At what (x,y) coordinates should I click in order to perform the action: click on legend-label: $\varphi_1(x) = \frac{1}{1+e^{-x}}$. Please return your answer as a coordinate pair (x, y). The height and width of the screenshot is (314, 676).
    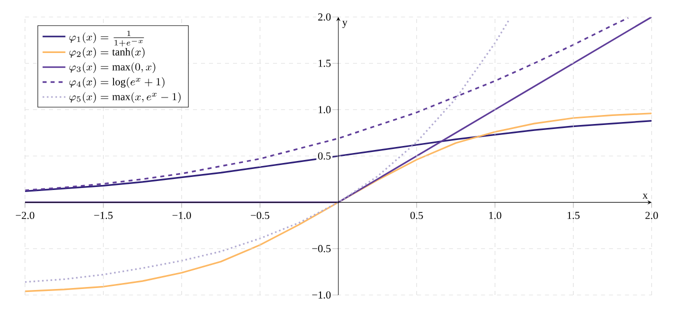
    Looking at the image, I should click on (106, 38).